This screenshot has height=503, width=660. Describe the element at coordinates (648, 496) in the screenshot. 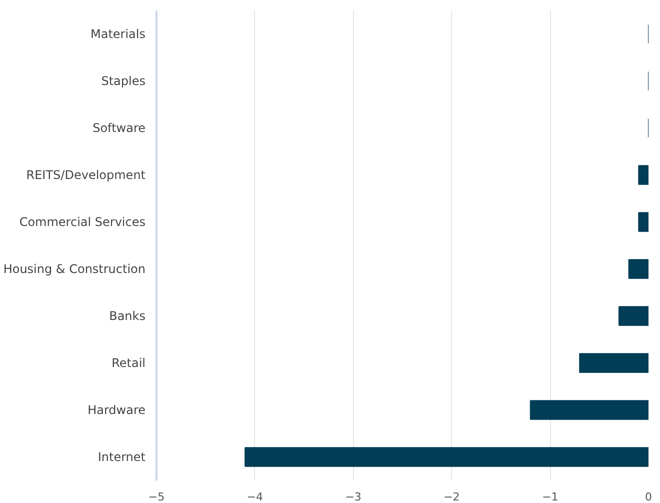

I see `x-tick-label: 0` at that location.